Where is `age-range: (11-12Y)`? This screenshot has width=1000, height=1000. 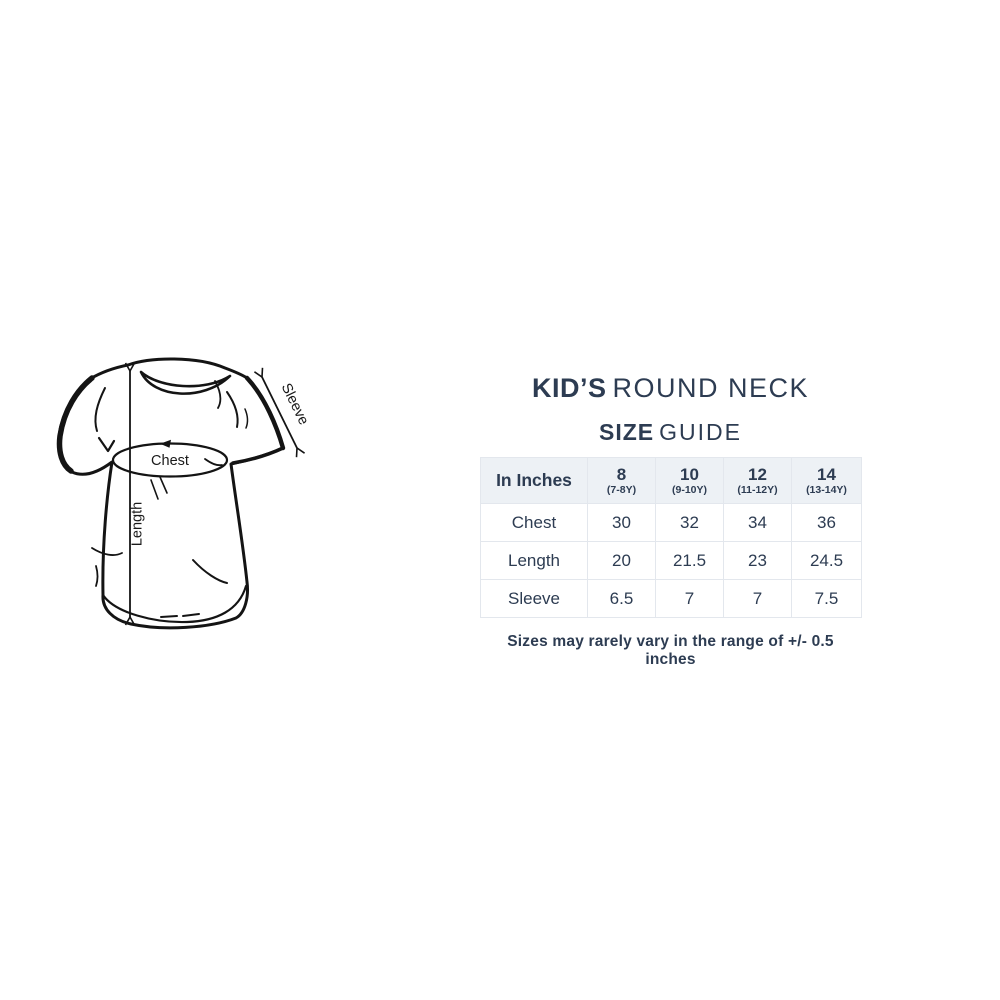
age-range: (11-12Y) is located at coordinates (757, 490).